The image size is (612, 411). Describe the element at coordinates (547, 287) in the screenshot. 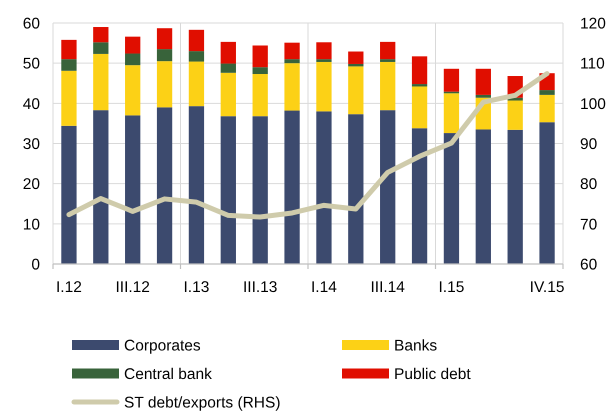

I see `x-tick-label: IV.15` at that location.